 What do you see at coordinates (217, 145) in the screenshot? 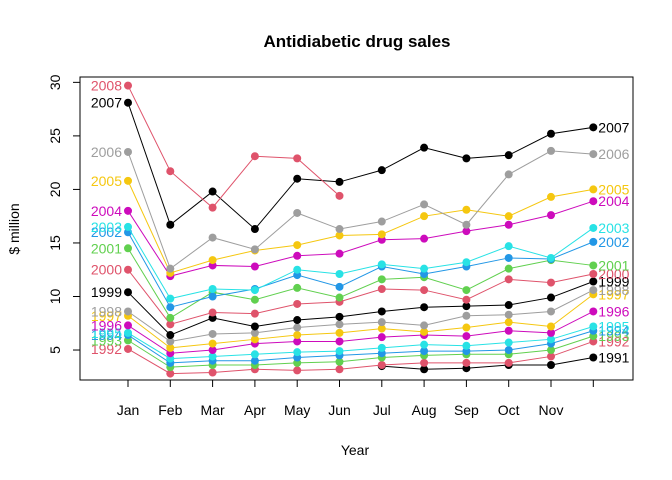
I see `series-2008: 2008` at bounding box center [217, 145].